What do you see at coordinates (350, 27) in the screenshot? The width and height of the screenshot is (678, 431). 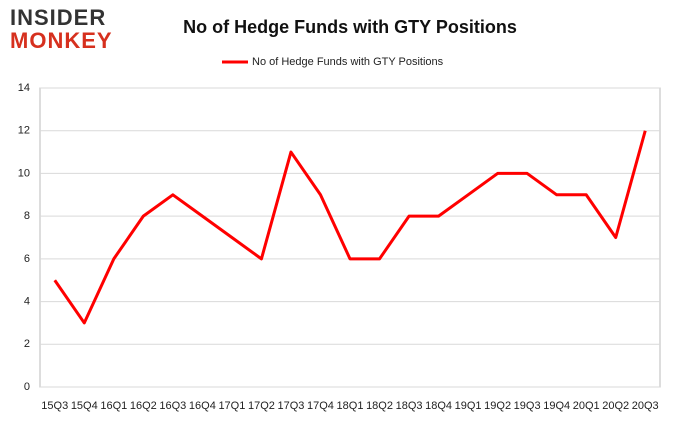 I see `chart-title: No of Hedge Funds with GTY Positions` at bounding box center [350, 27].